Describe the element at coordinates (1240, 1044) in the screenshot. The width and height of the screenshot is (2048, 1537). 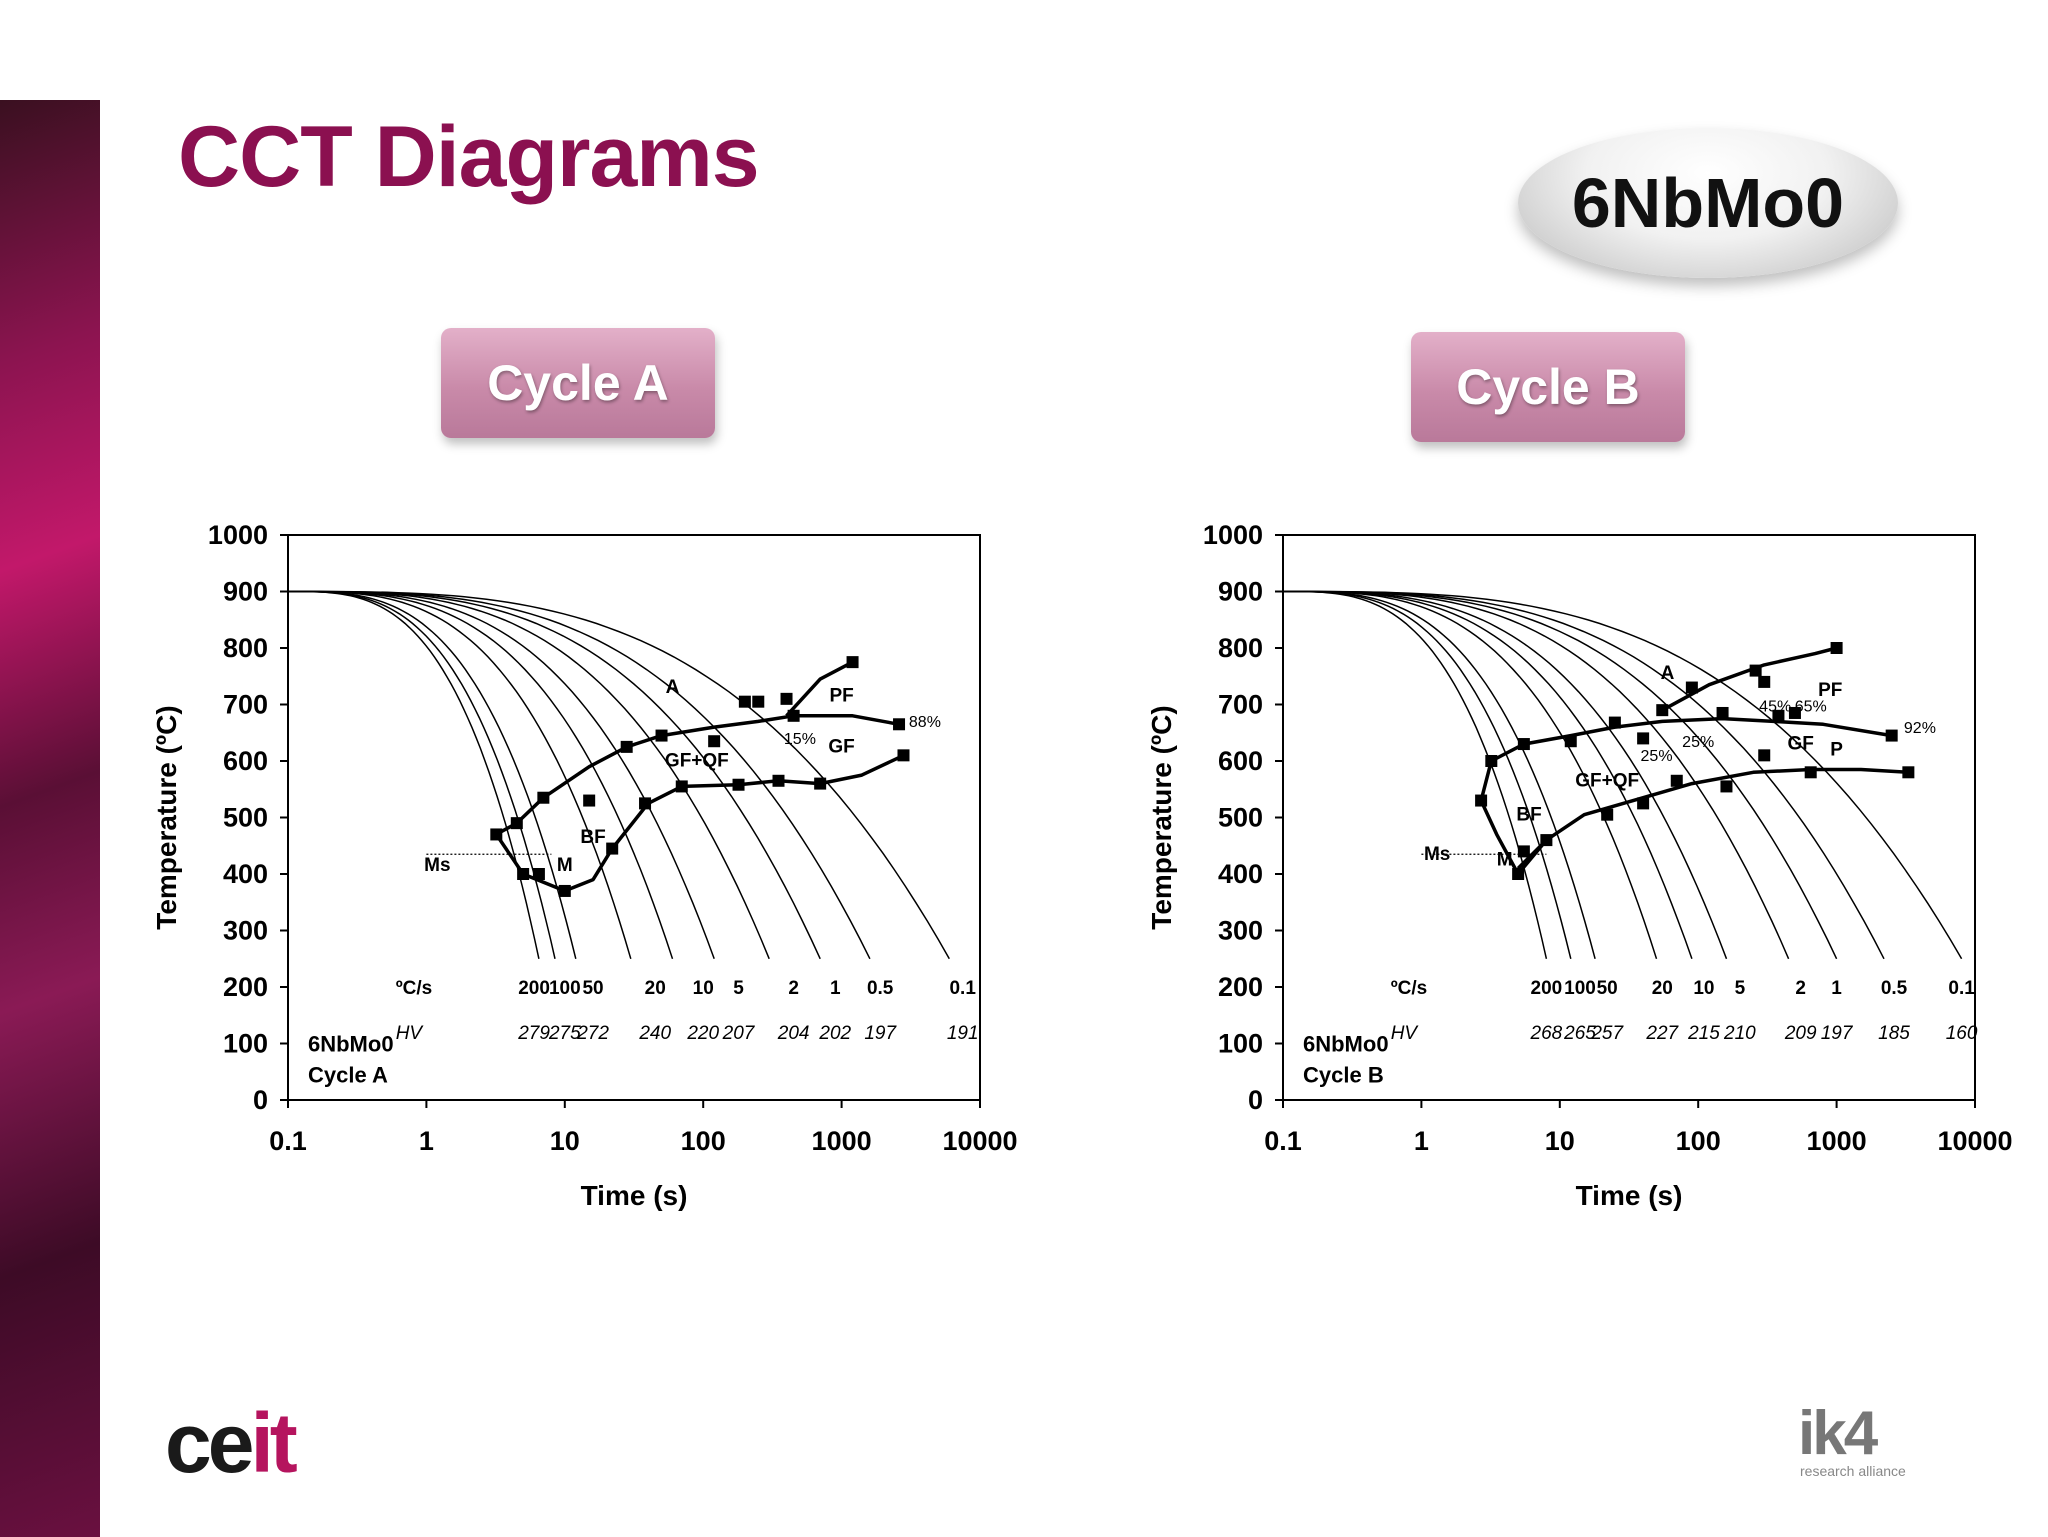
I see `y-tick-label: 100` at that location.